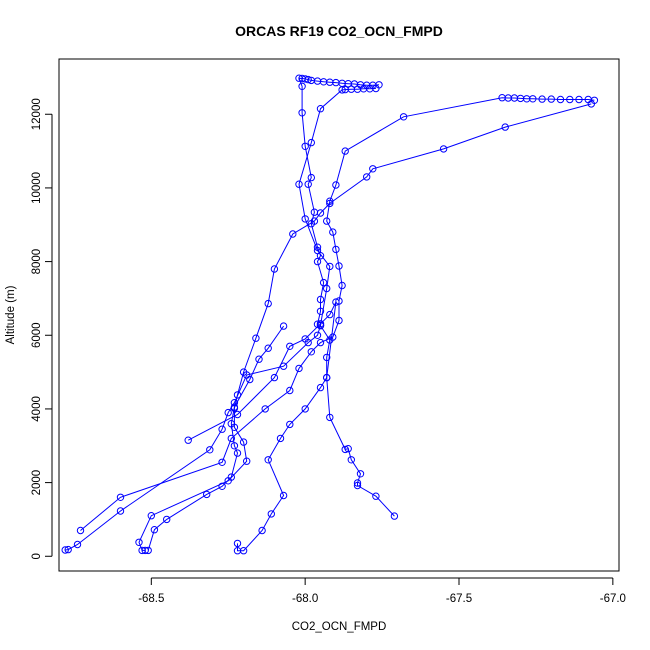 This screenshot has height=650, width=650. I want to click on y-axis-label: Altitude (m), so click(11, 314).